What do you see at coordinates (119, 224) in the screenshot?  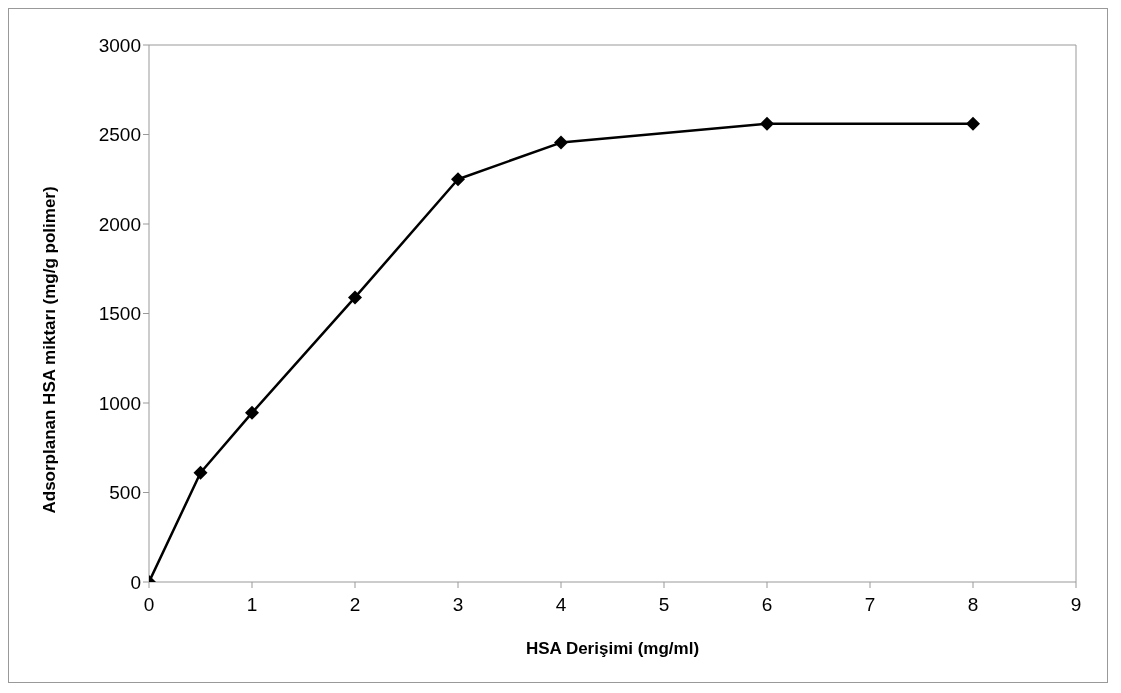 I see `y-tick-label: 2000` at bounding box center [119, 224].